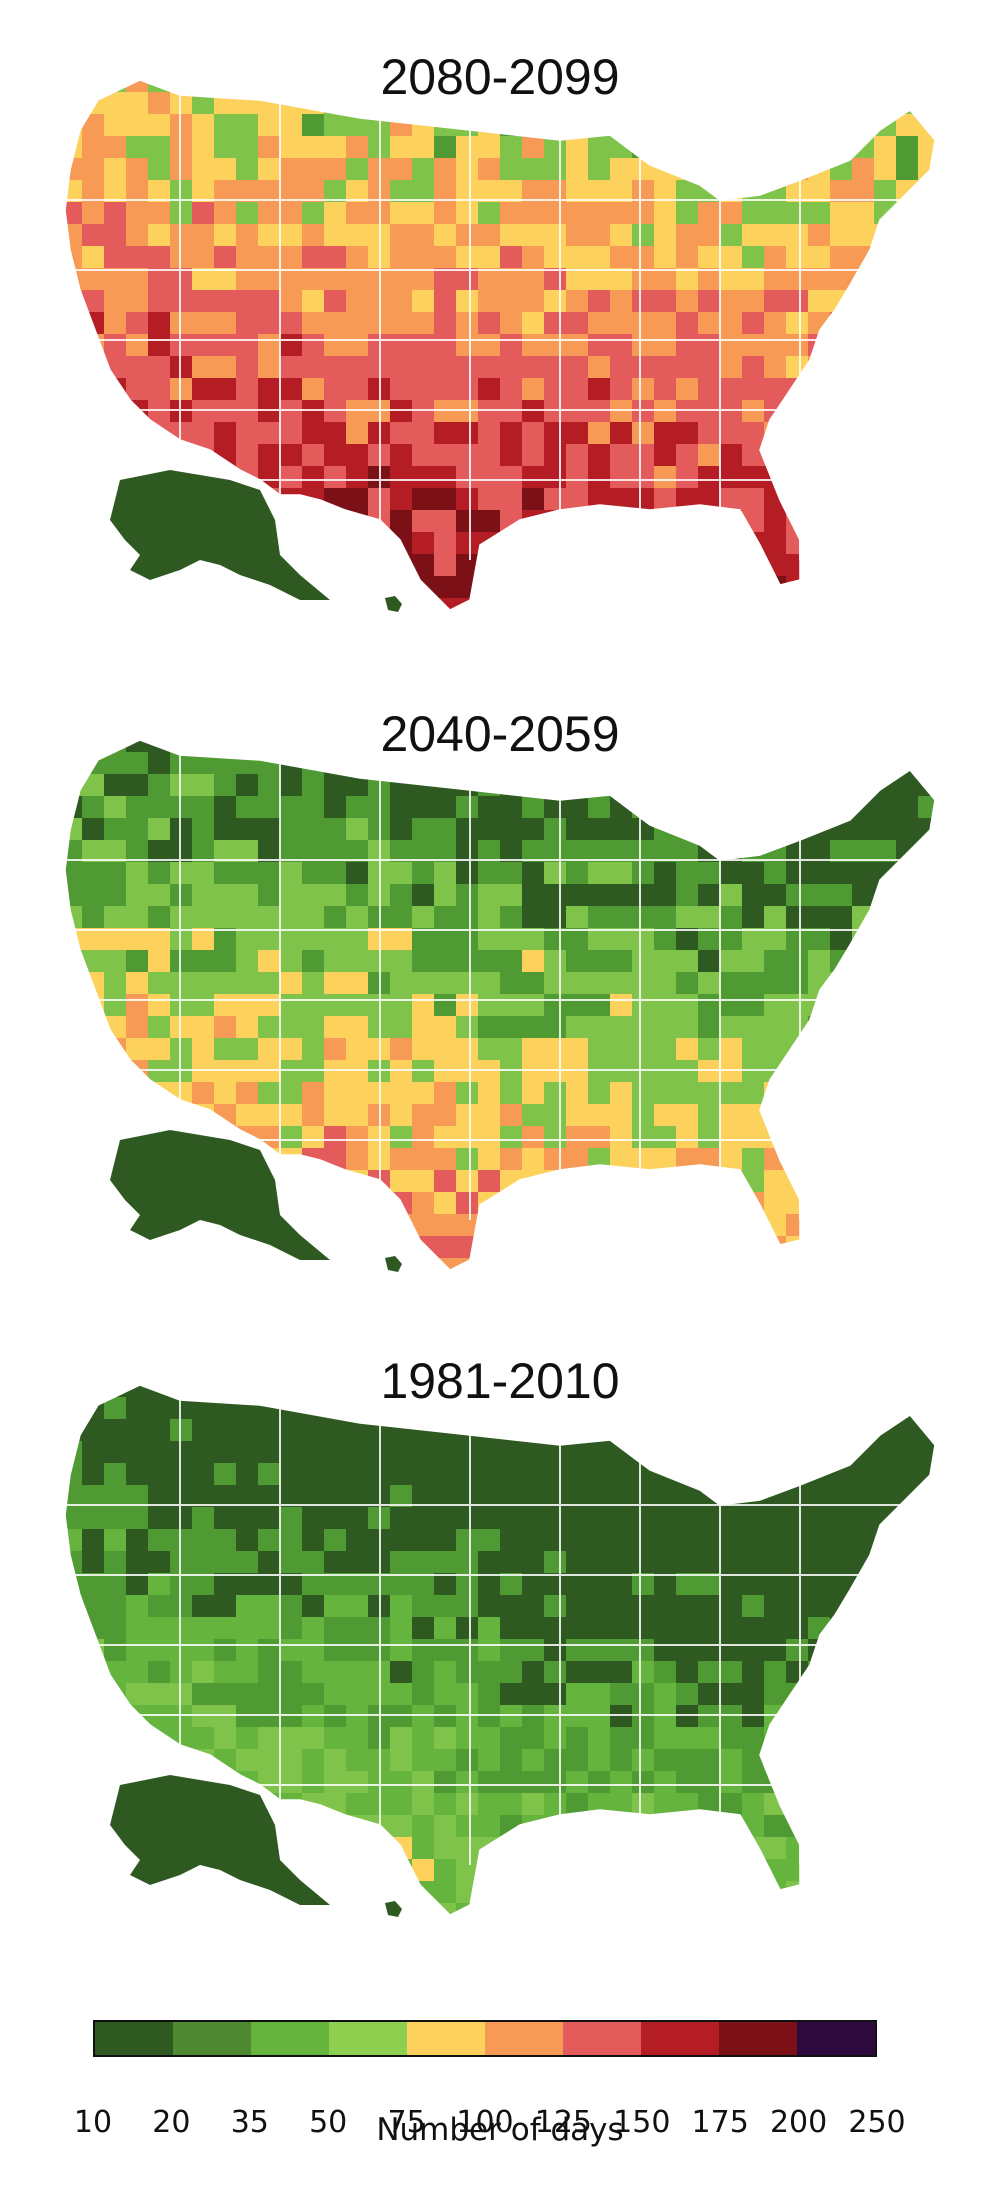 The width and height of the screenshot is (1000, 2211). Describe the element at coordinates (642, 2122) in the screenshot. I see `legend-tick-label: 150` at that location.